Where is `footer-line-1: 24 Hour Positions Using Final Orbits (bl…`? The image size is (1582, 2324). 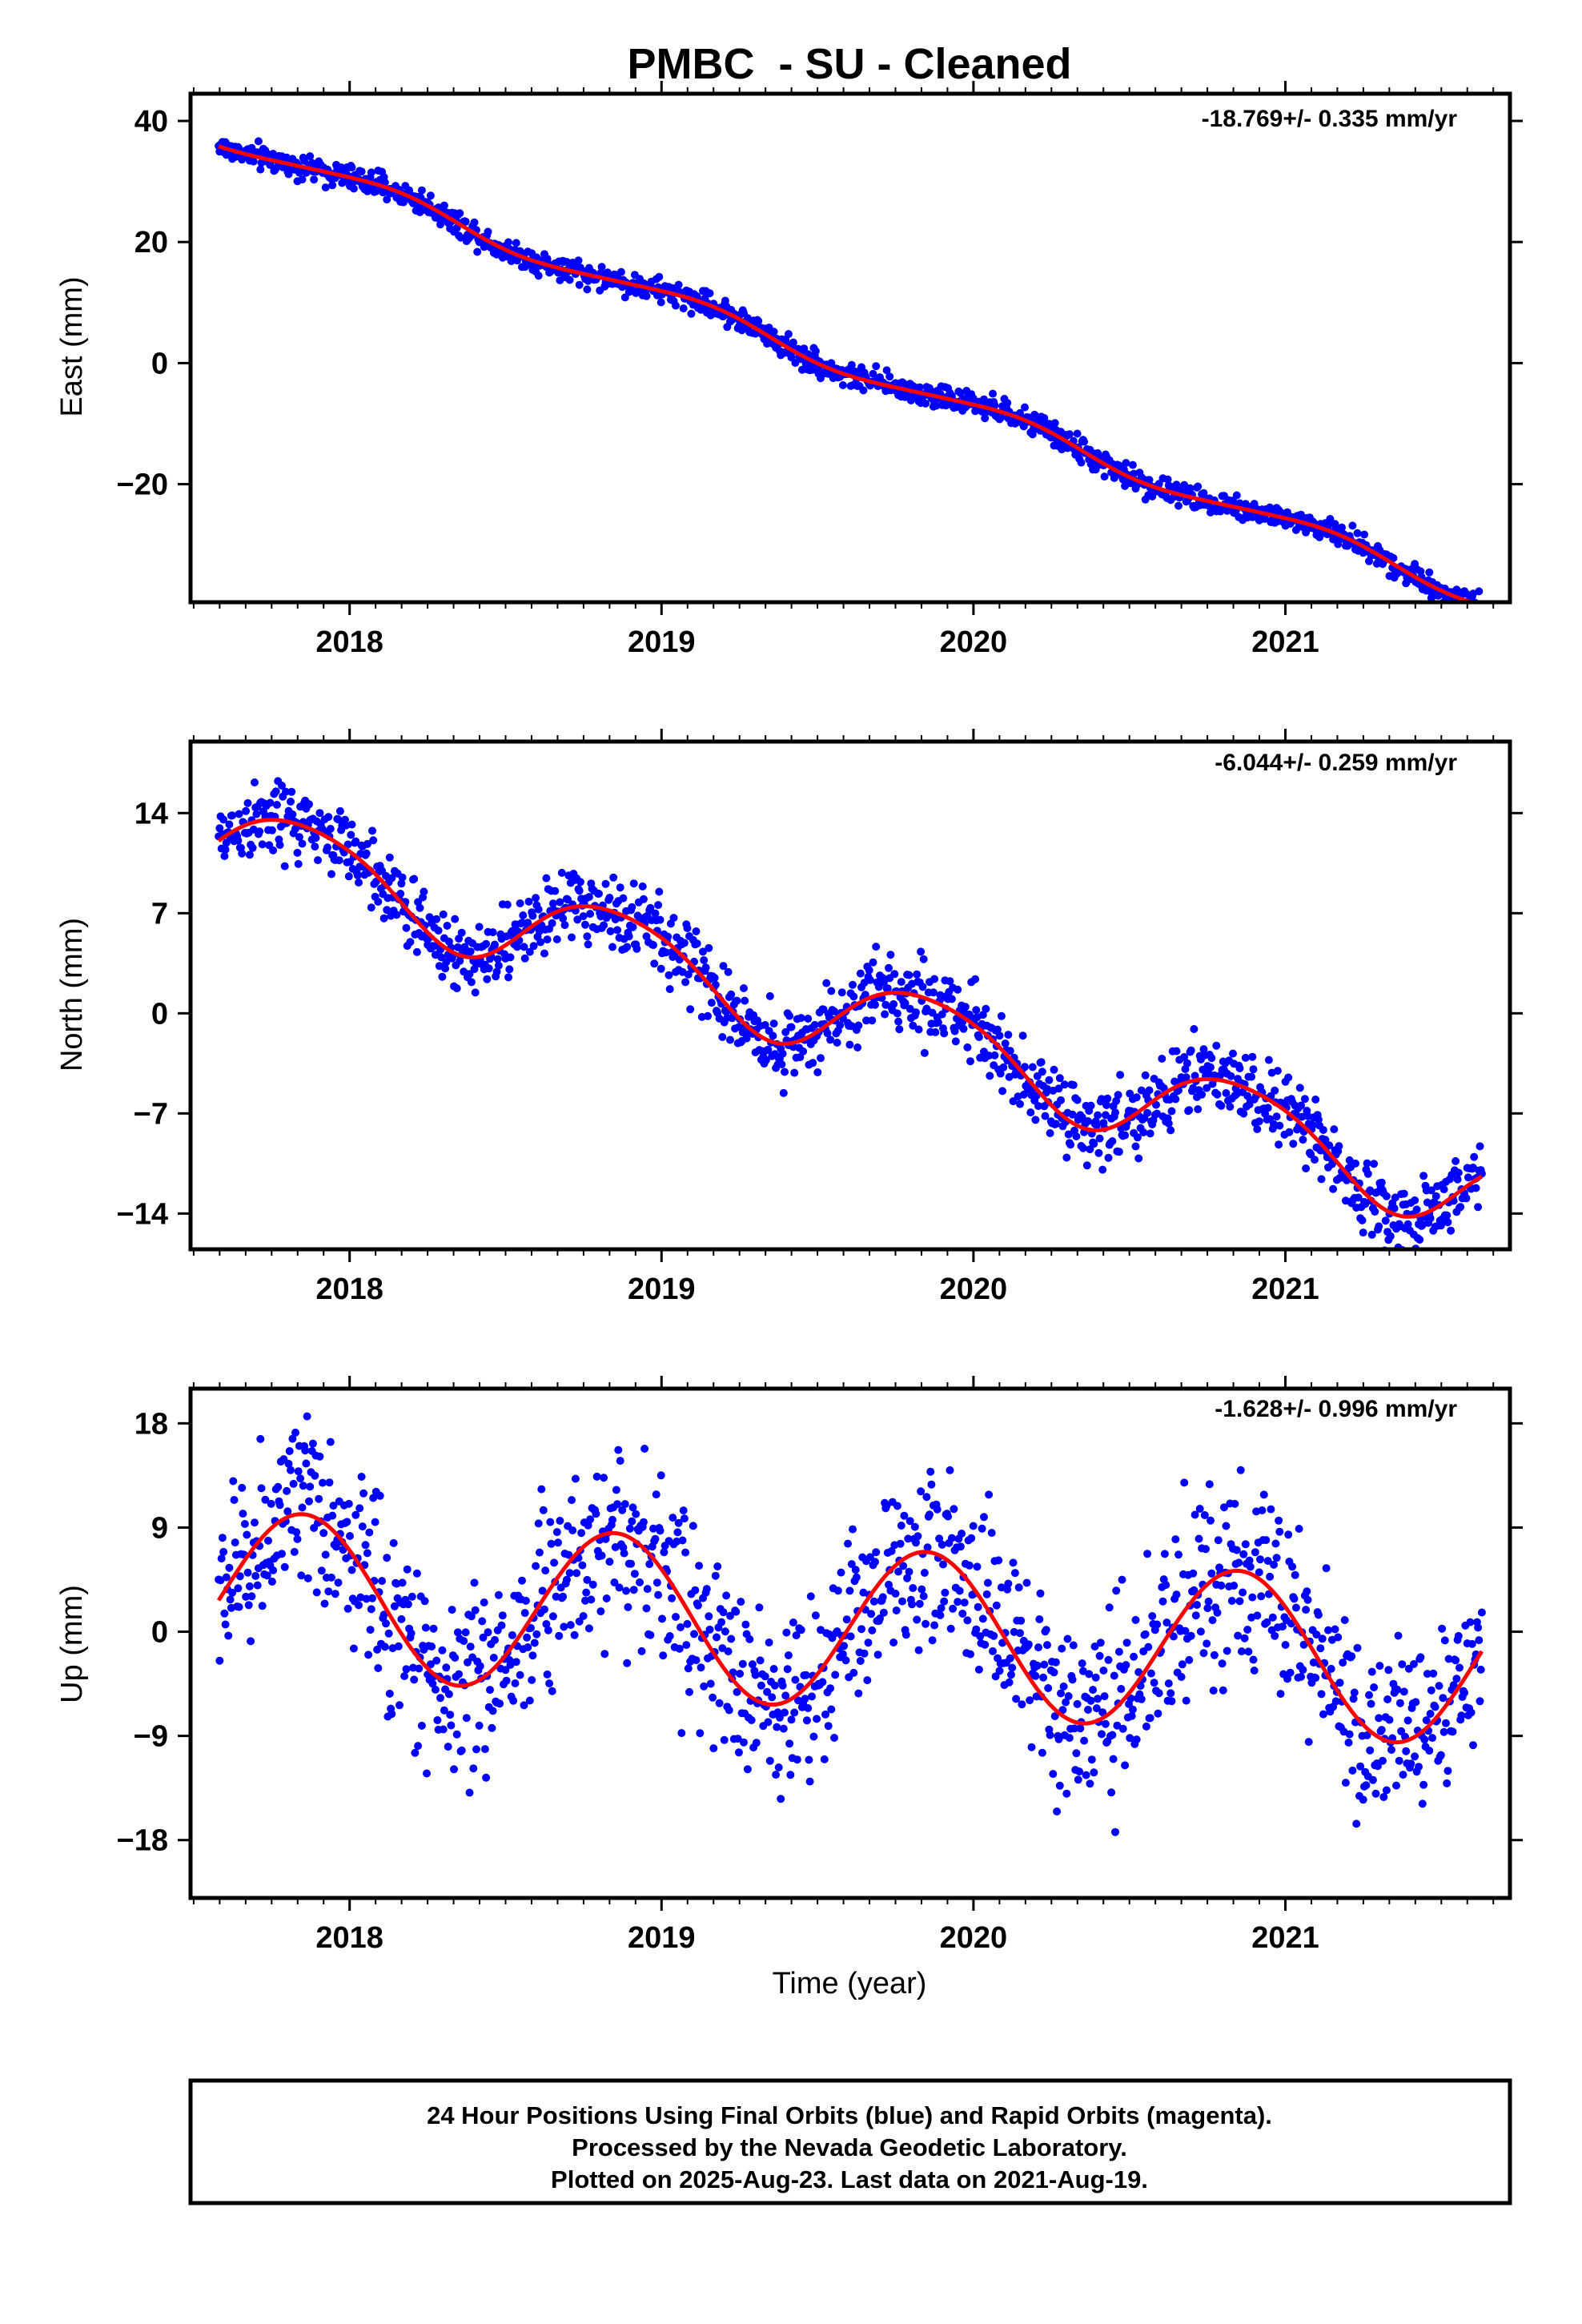
footer-line-1: 24 Hour Positions Using Final Orbits (bl… is located at coordinates (849, 2115).